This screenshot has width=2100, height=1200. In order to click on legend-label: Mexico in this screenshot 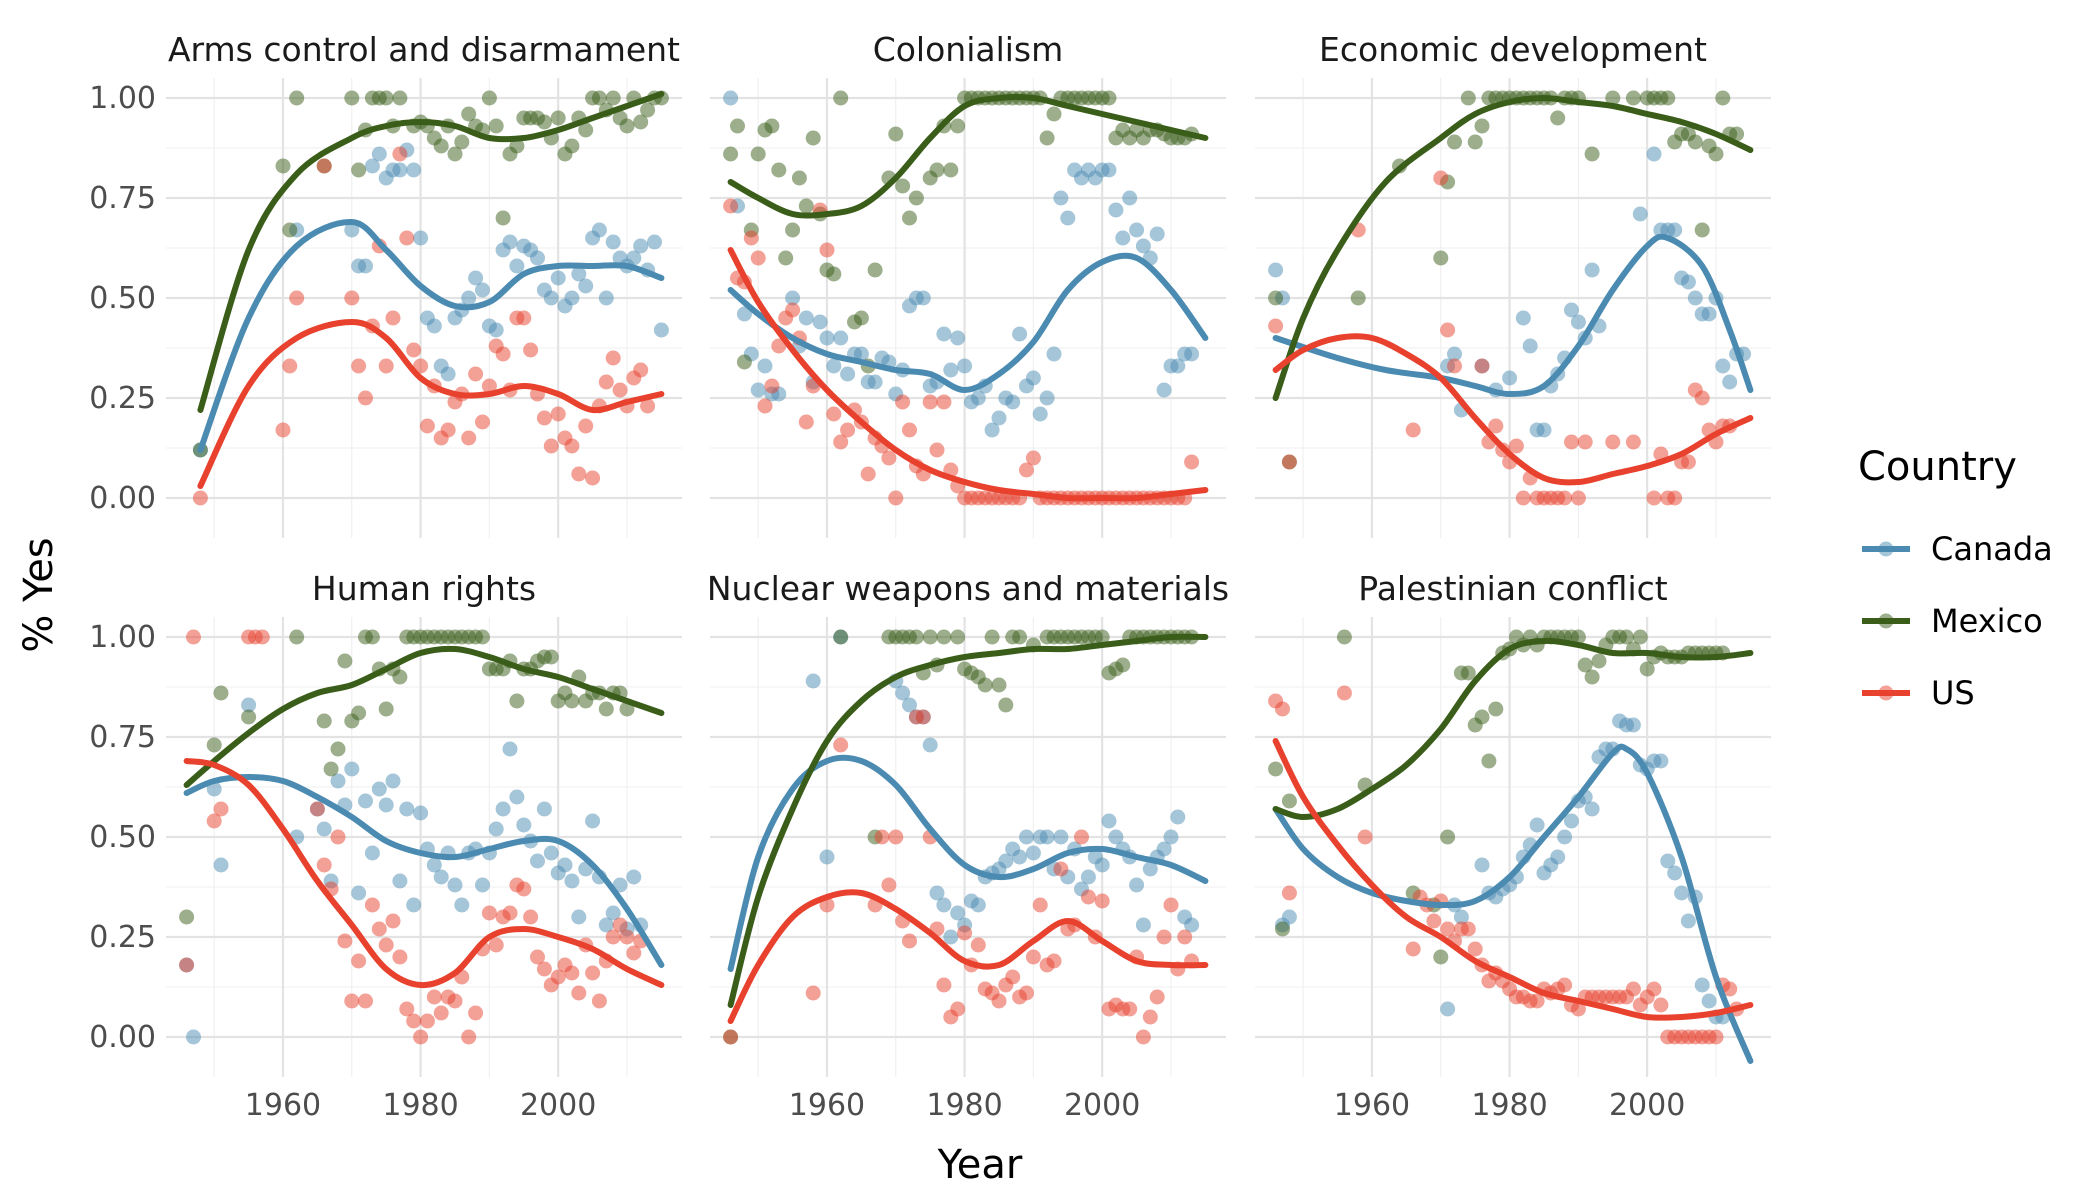, I will do `click(1987, 621)`.